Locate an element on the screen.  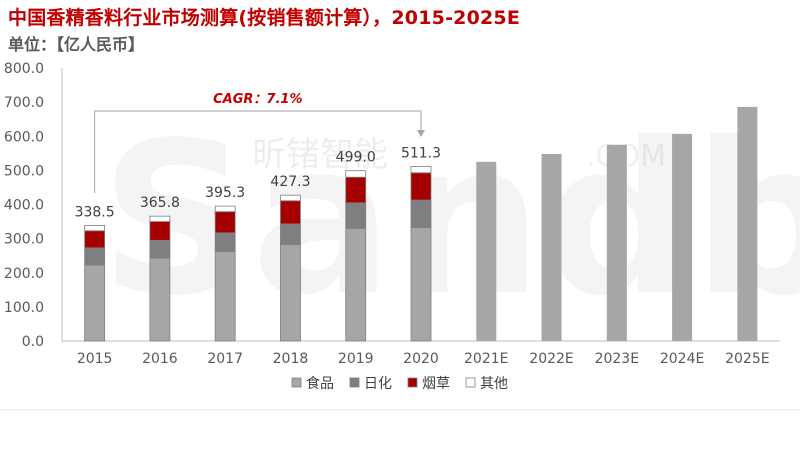
total-label: 511.3 is located at coordinates (421, 154).